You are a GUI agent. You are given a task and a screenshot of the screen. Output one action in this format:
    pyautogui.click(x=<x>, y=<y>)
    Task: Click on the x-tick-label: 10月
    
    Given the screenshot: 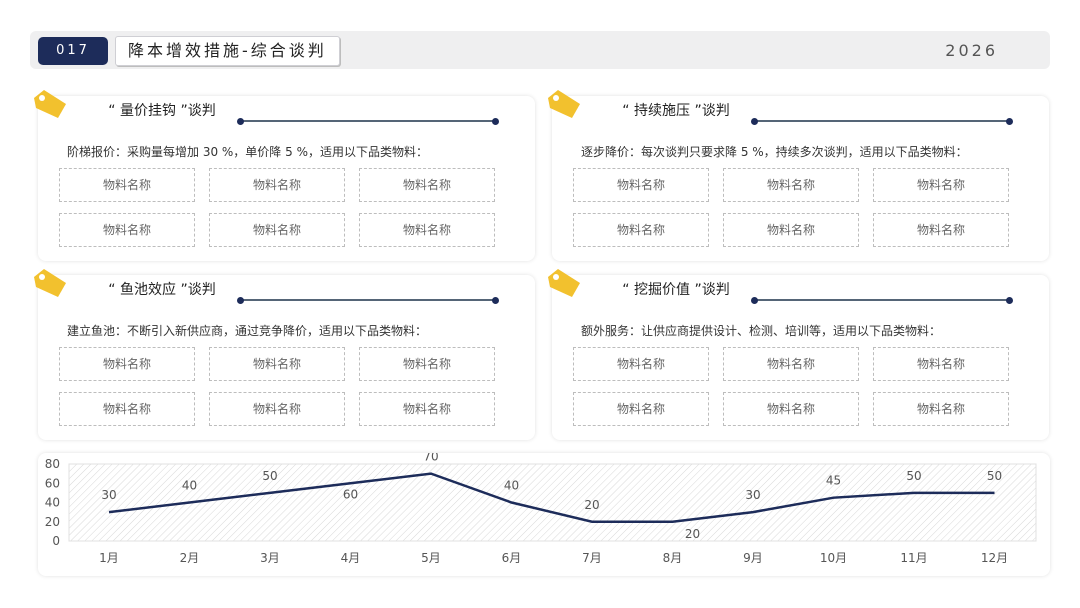 What is the action you would take?
    pyautogui.click(x=833, y=558)
    